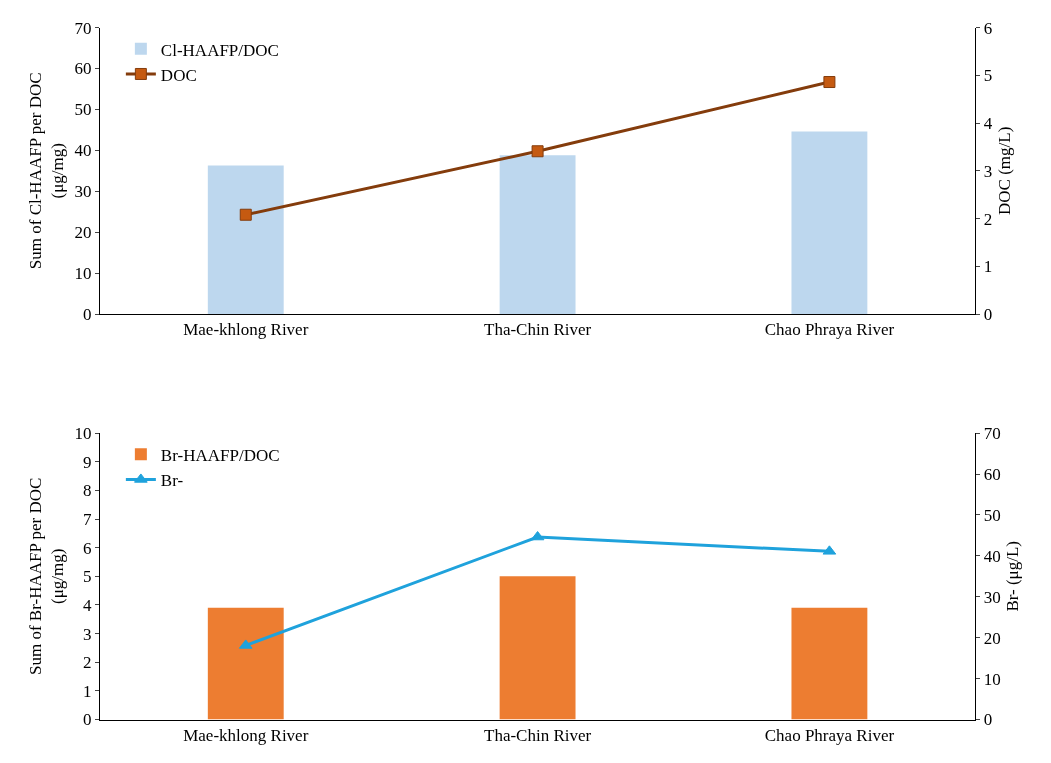  What do you see at coordinates (87, 462) in the screenshot?
I see `y-tick-label: 9` at bounding box center [87, 462].